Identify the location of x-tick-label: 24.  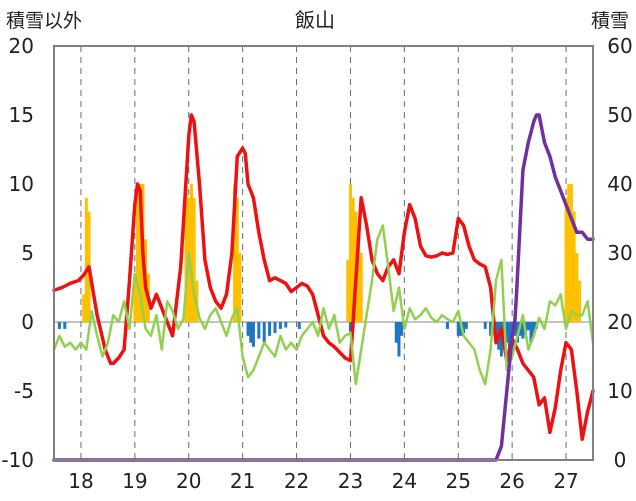
(404, 481).